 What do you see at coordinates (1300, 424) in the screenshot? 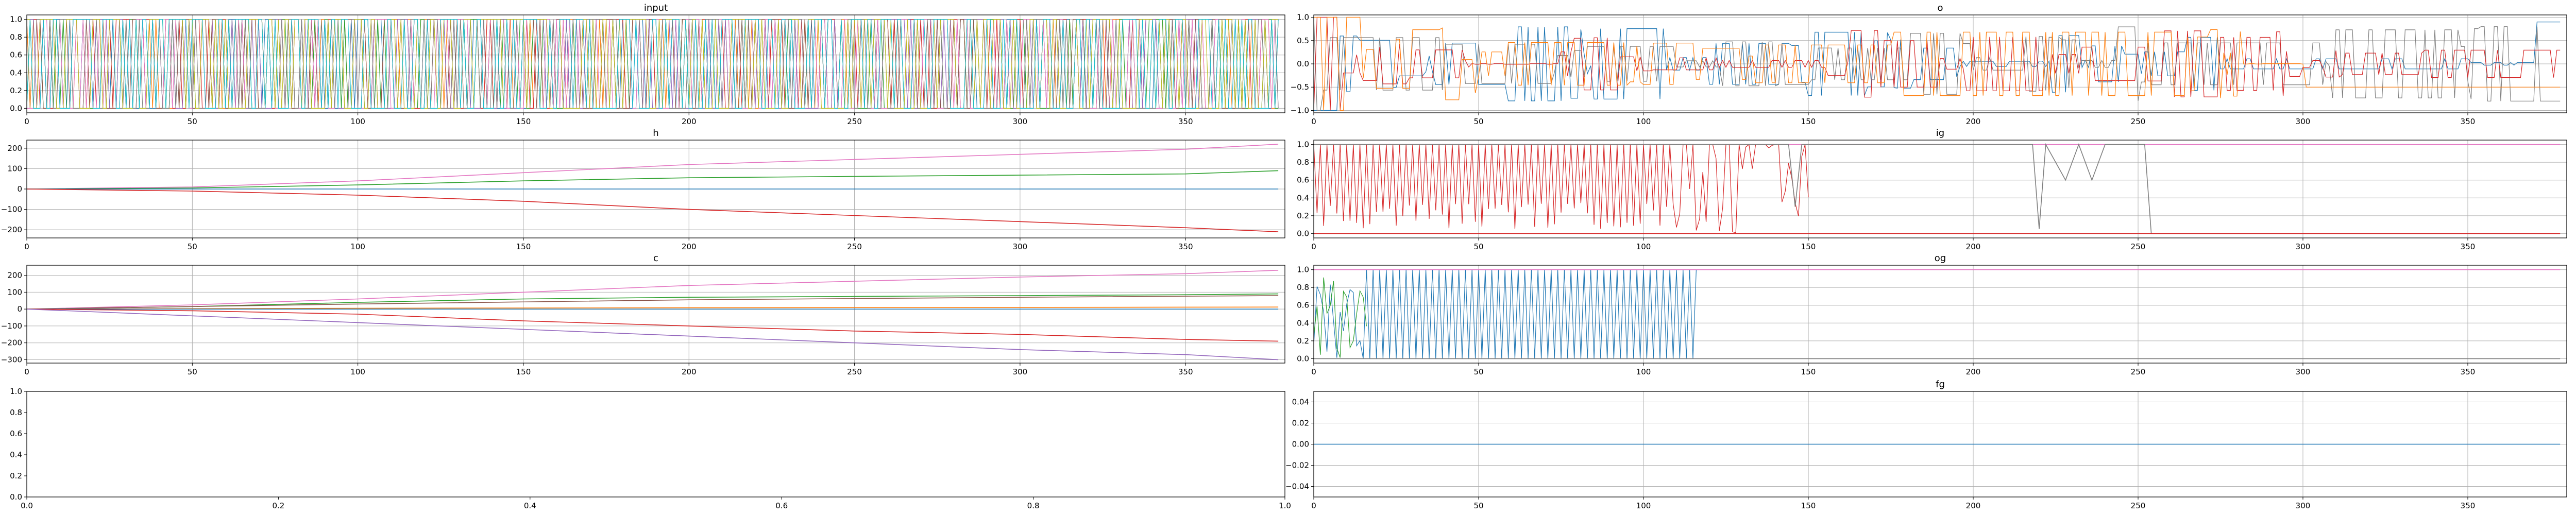
I see `y-tick-label-3: 0.02` at bounding box center [1300, 424].